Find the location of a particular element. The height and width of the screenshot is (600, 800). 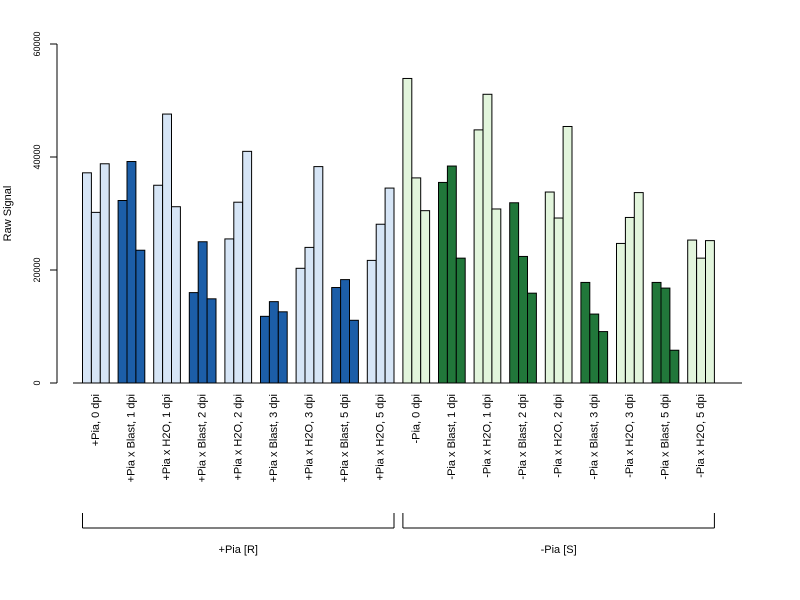

group-bracket-label: +Pia [R] is located at coordinates (238, 550).